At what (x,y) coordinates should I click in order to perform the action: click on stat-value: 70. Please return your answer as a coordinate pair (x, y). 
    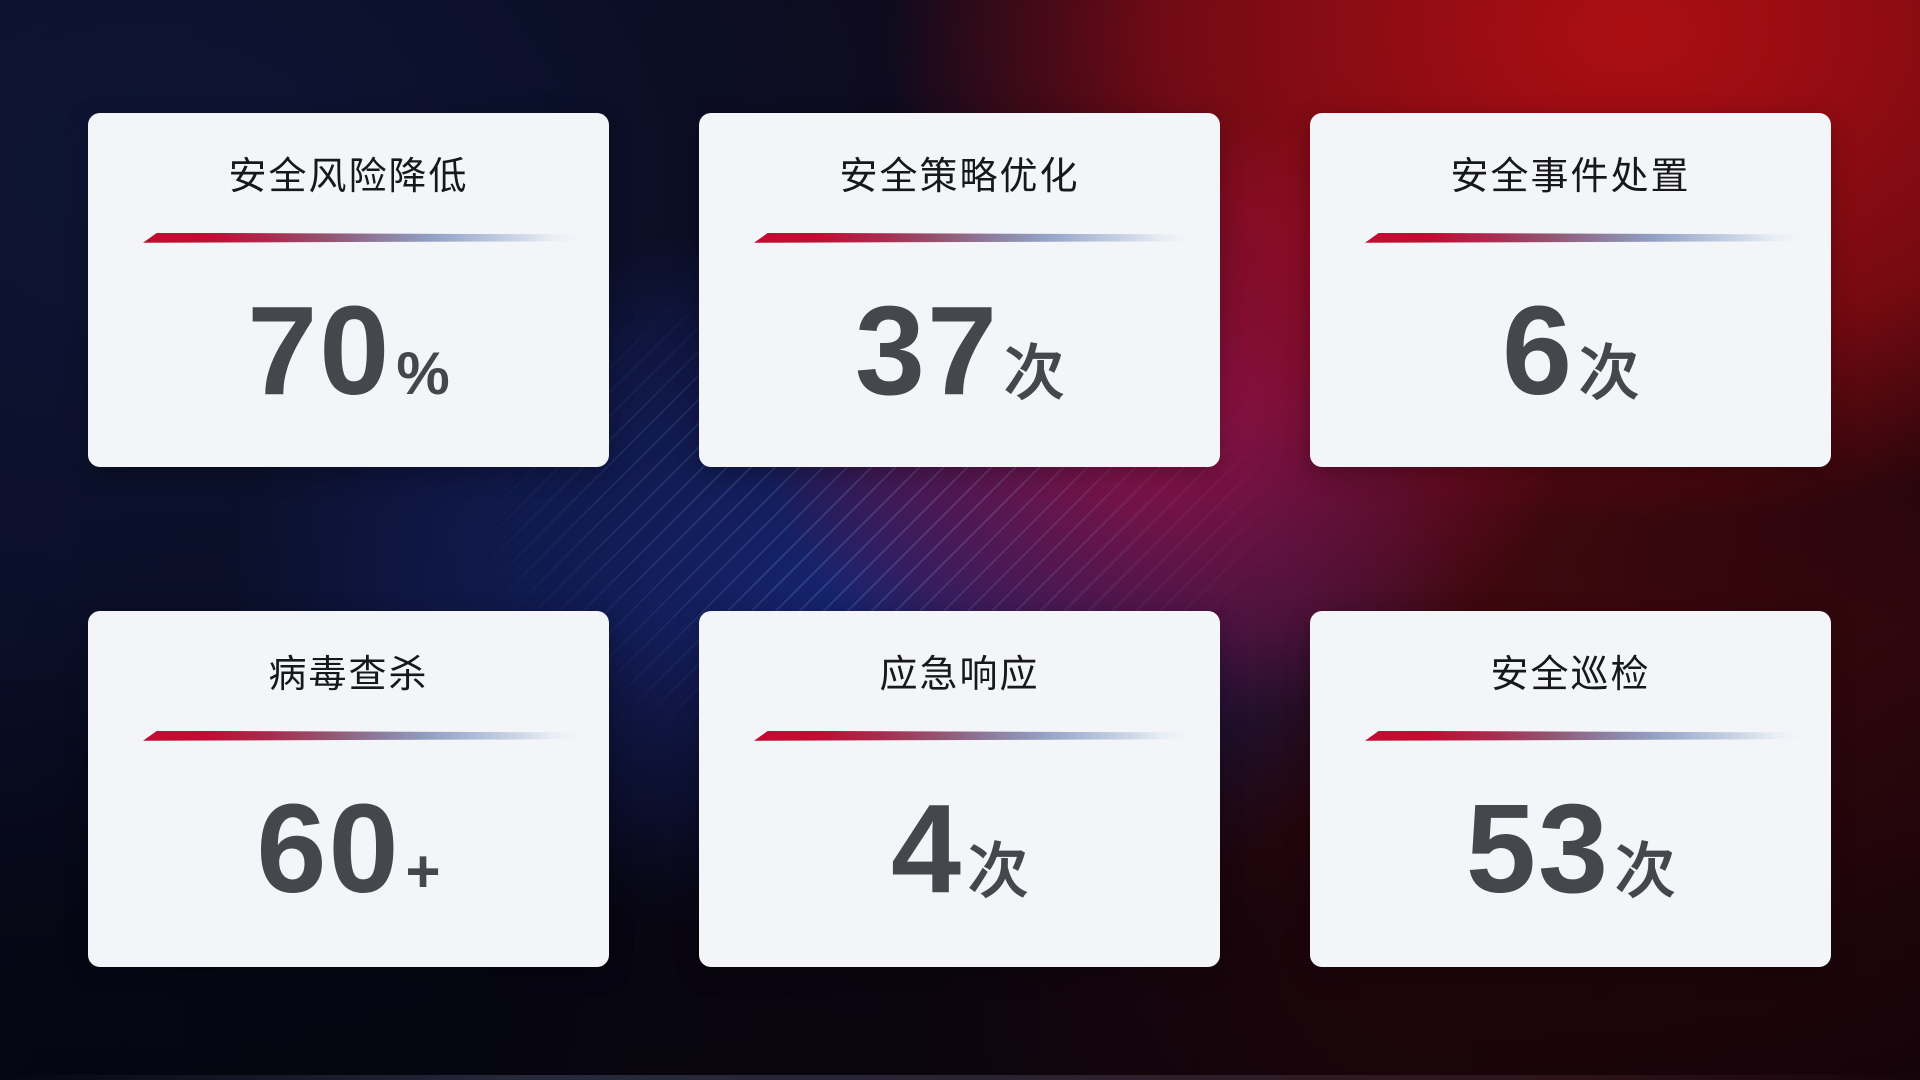
    Looking at the image, I should click on (319, 350).